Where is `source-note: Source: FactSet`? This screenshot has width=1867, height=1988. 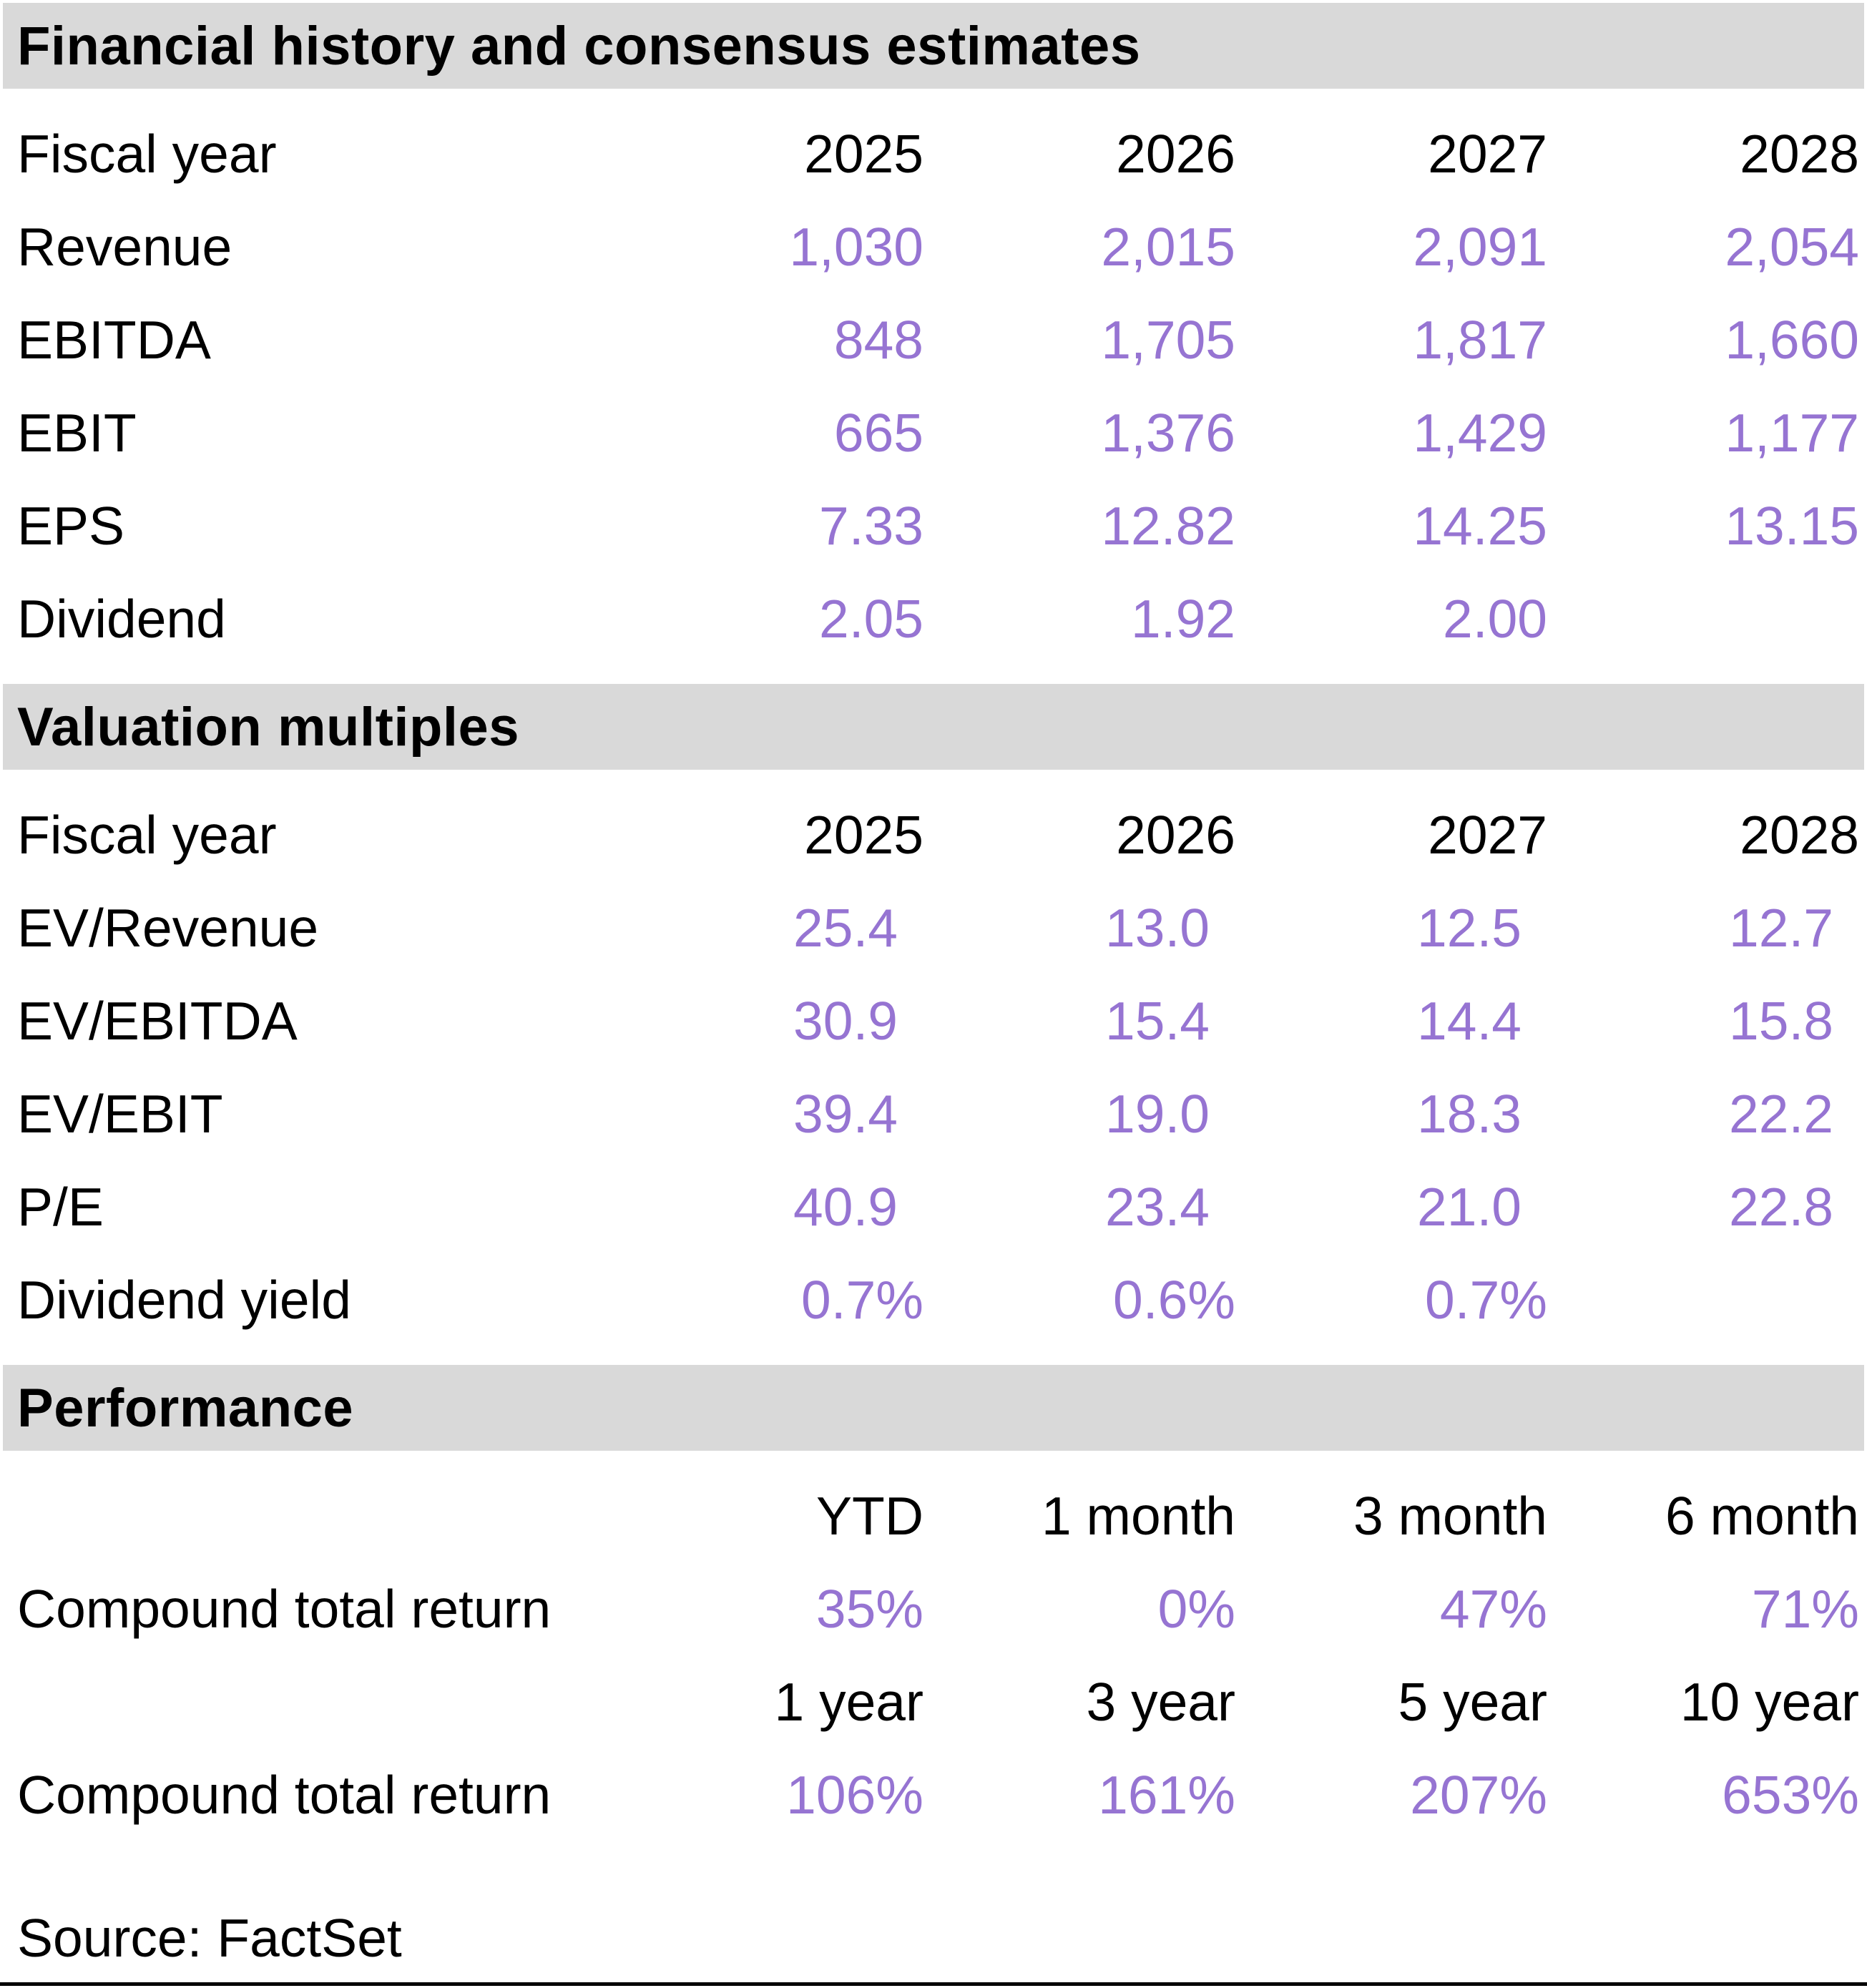 source-note: Source: FactSet is located at coordinates (209, 1938).